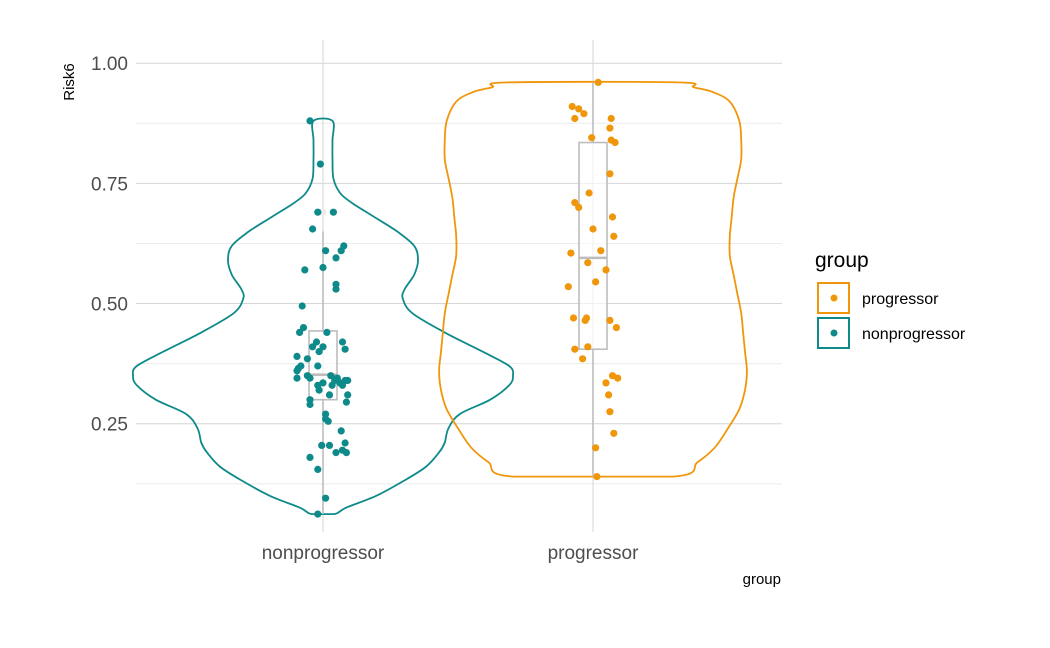  I want to click on y-tick-label: 0.25, so click(109, 425).